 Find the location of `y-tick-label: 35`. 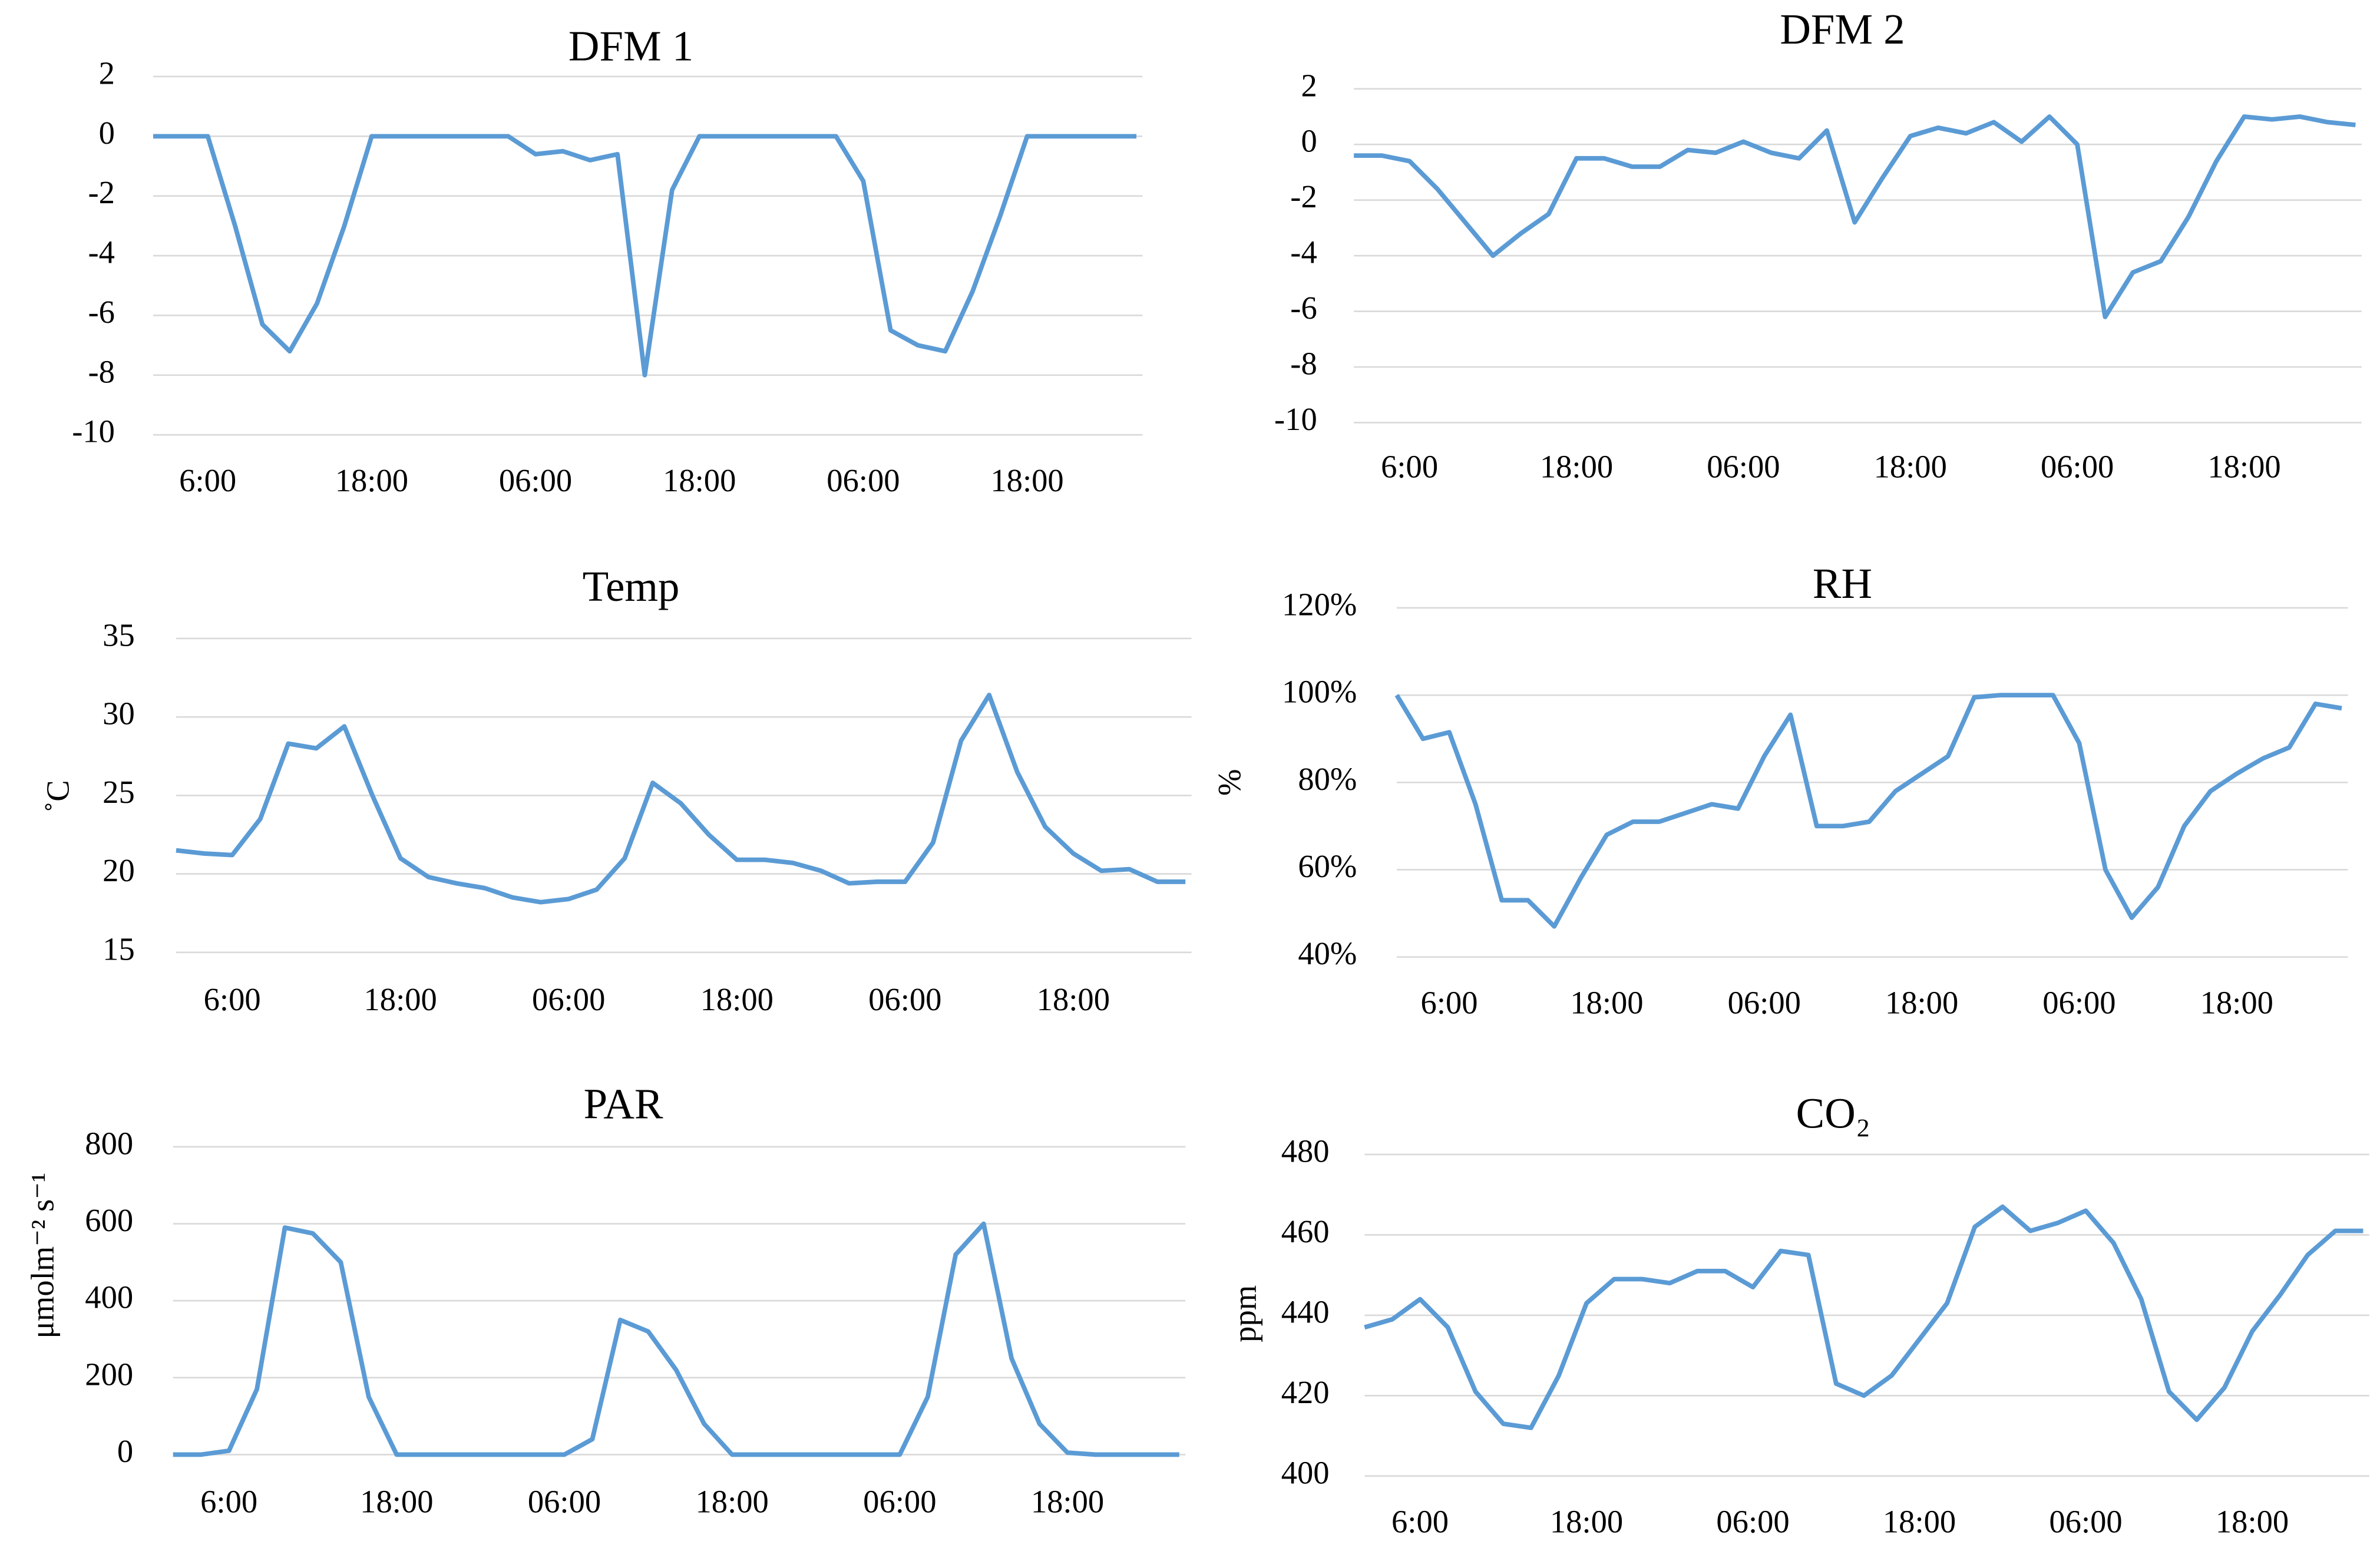

y-tick-label: 35 is located at coordinates (119, 635).